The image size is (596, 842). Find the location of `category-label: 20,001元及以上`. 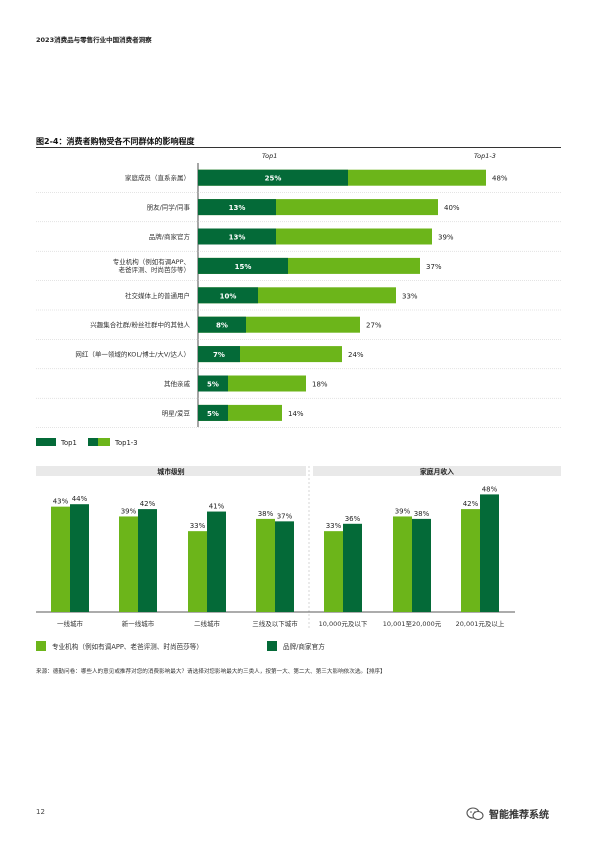

category-label: 20,001元及以上 is located at coordinates (480, 623).